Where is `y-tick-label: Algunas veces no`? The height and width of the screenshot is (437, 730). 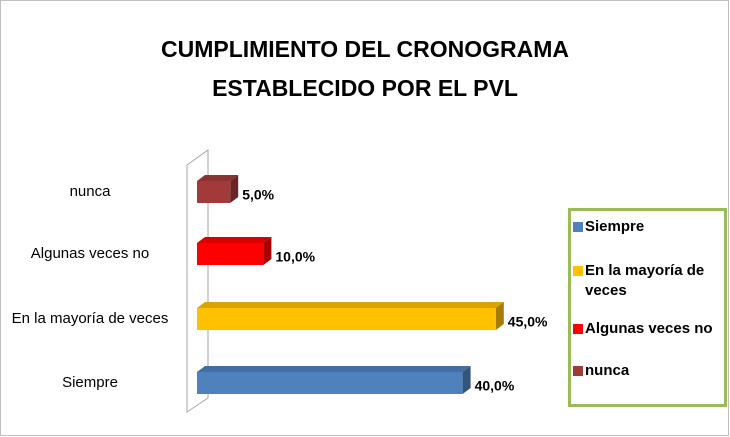
y-tick-label: Algunas veces no is located at coordinates (90, 253).